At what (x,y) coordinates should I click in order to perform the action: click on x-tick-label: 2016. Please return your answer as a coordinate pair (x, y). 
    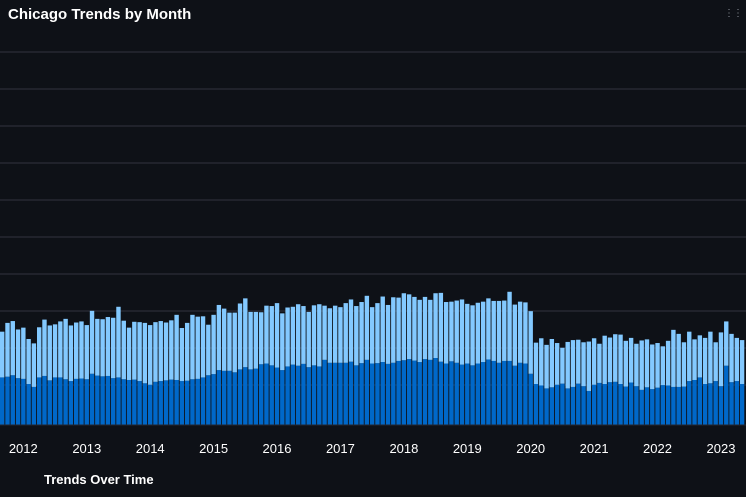
    Looking at the image, I should click on (277, 448).